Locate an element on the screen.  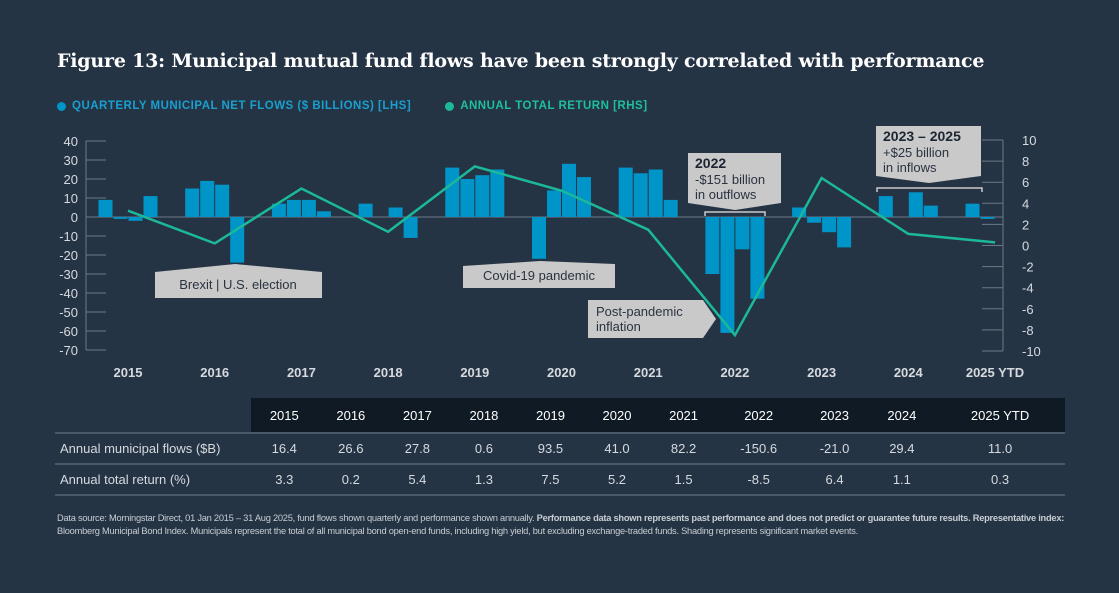
right-axis-tick-label: -4 is located at coordinates (1028, 288).